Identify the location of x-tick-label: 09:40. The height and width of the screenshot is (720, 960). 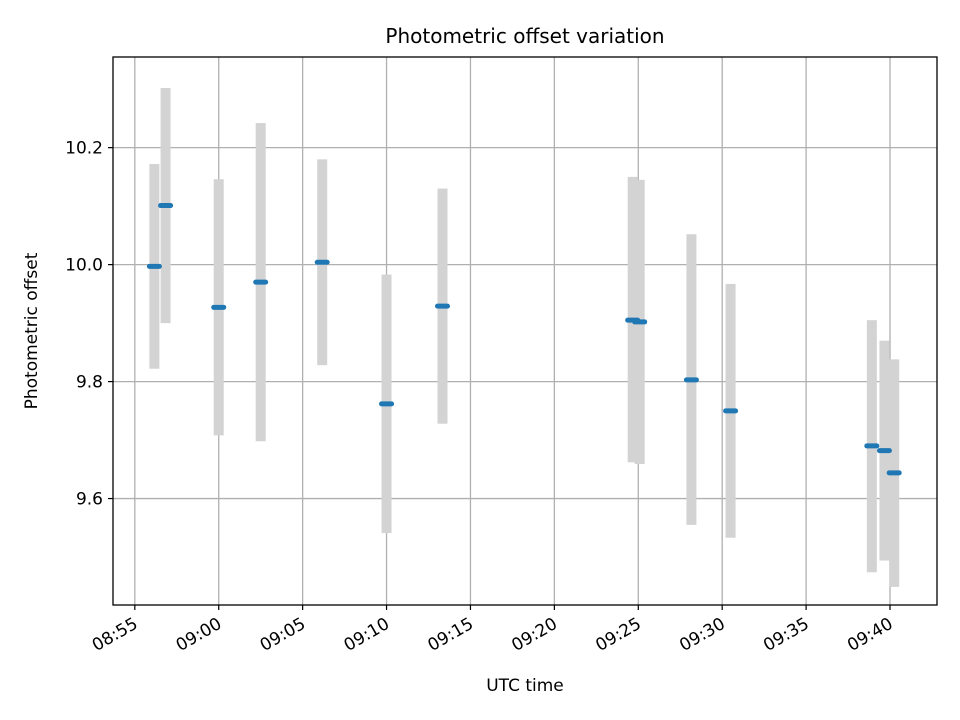
(870, 635).